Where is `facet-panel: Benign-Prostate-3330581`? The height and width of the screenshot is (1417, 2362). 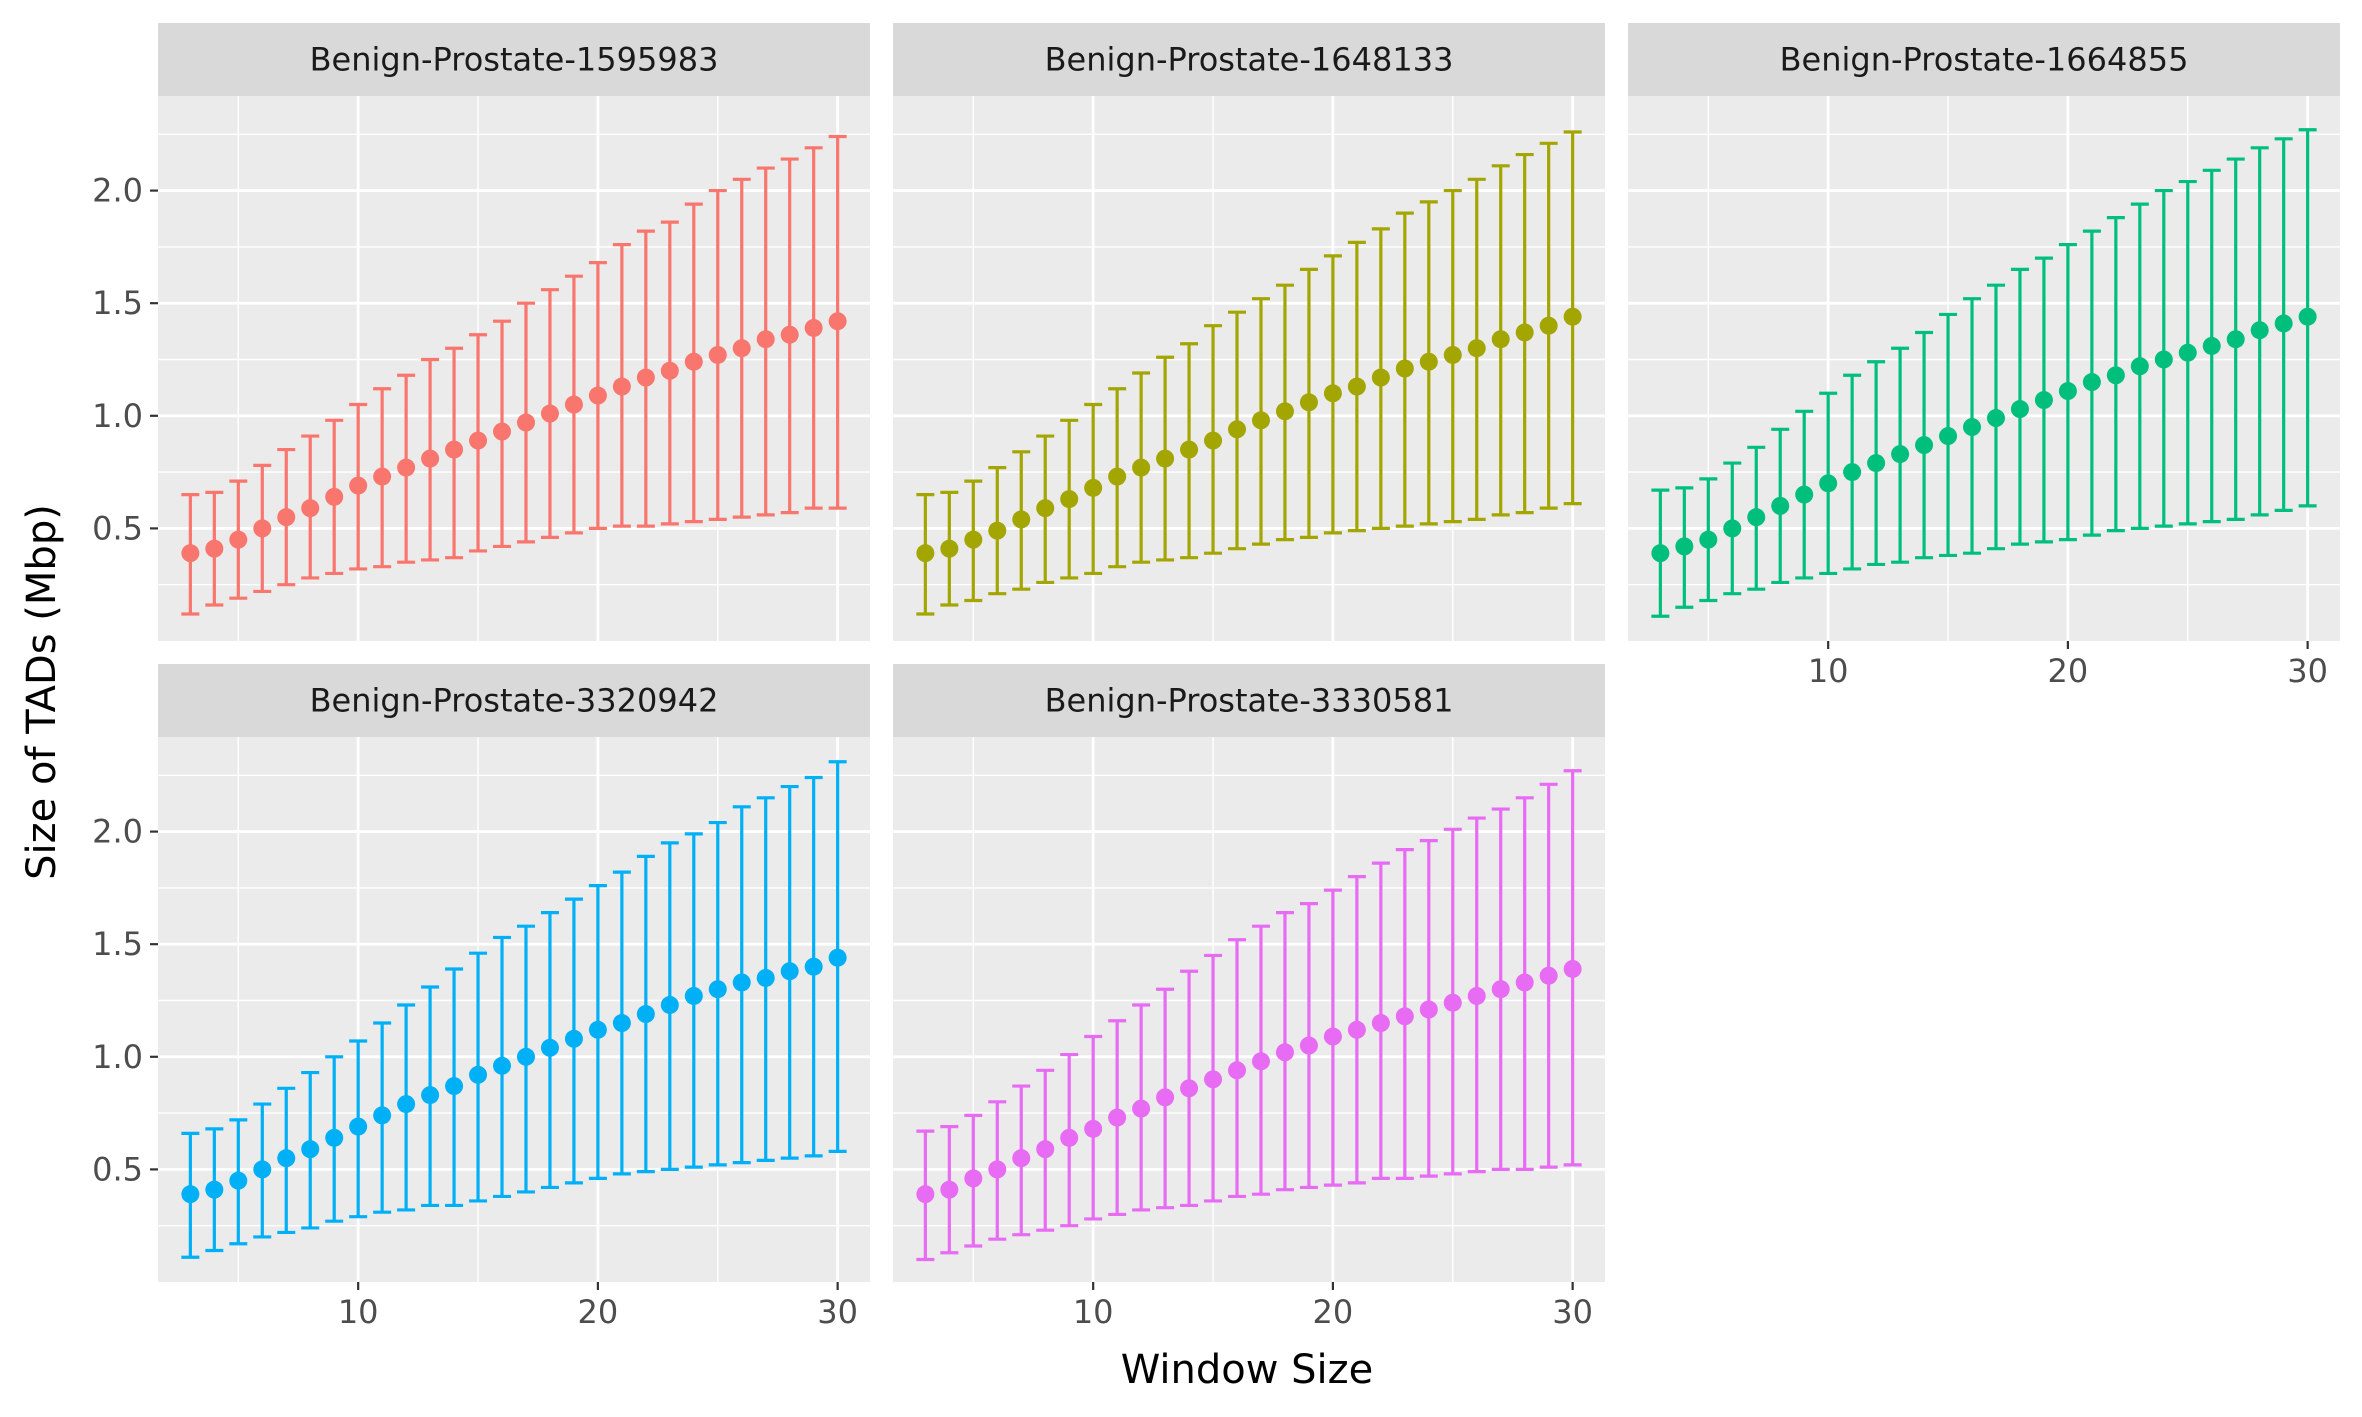
facet-panel: Benign-Prostate-3330581 is located at coordinates (1249, 973).